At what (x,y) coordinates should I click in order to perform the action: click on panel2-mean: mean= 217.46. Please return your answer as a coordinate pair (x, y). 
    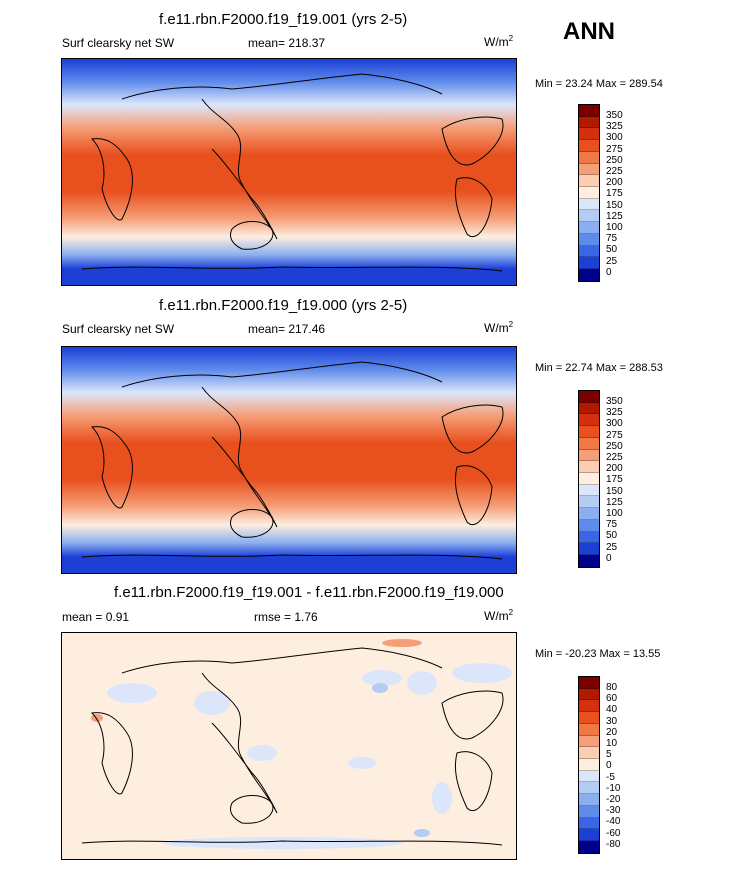
    Looking at the image, I should click on (287, 329).